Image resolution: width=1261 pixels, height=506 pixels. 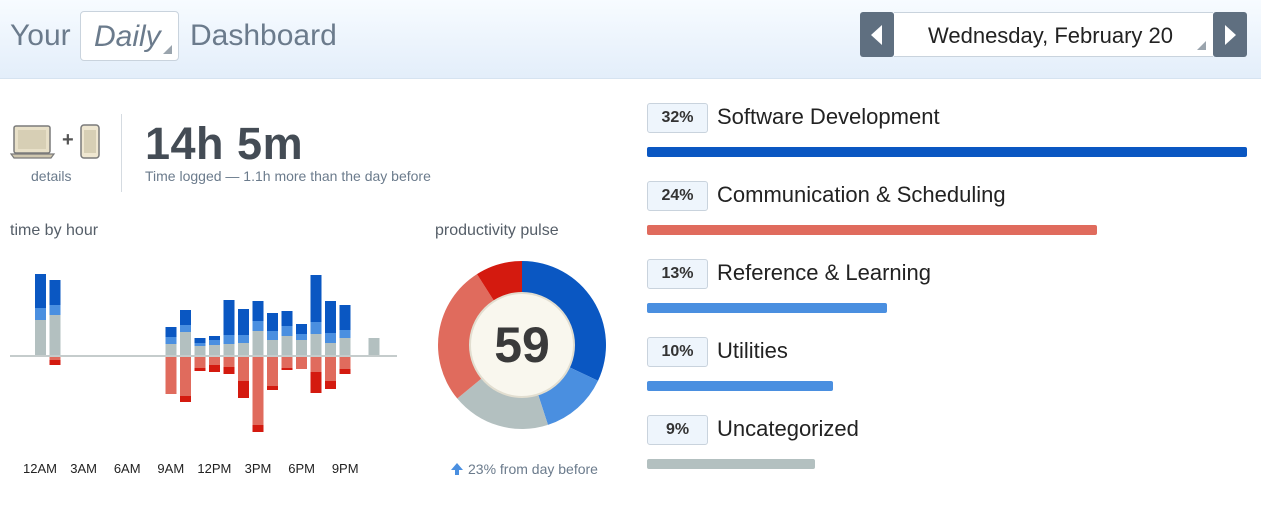 I want to click on time-by-hour-chart, so click(x=205, y=345).